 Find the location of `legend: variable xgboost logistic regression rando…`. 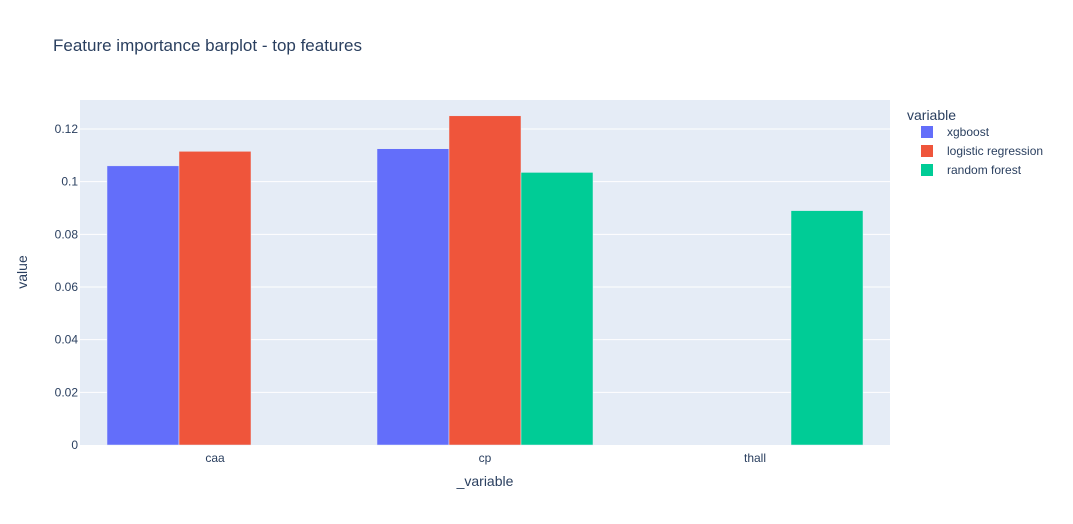

legend: variable xgboost logistic regression rando… is located at coordinates (975, 142).